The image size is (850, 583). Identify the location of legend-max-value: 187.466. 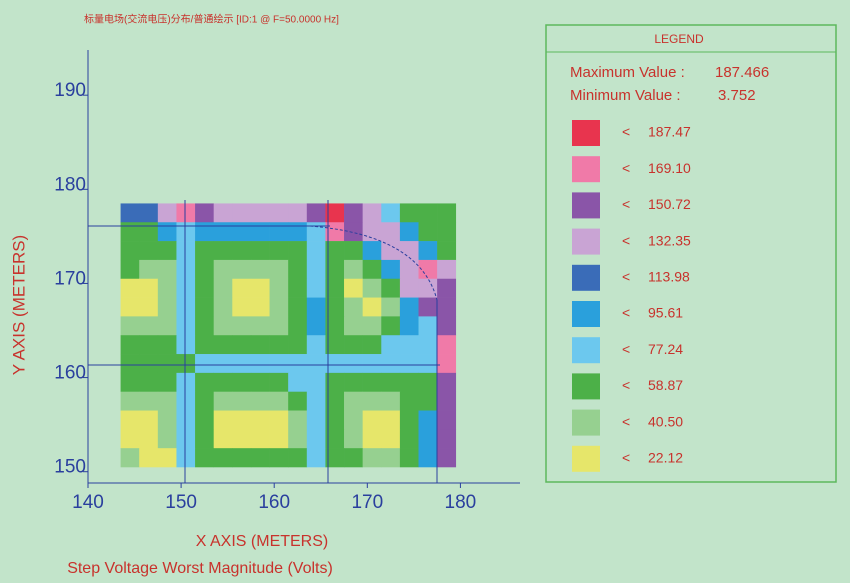
(742, 72).